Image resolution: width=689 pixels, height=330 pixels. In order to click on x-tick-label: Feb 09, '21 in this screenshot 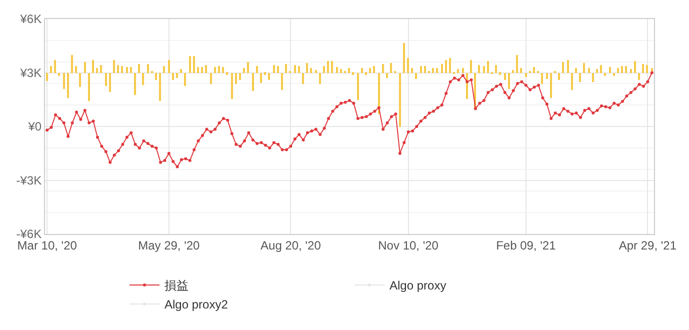, I will do `click(526, 245)`.